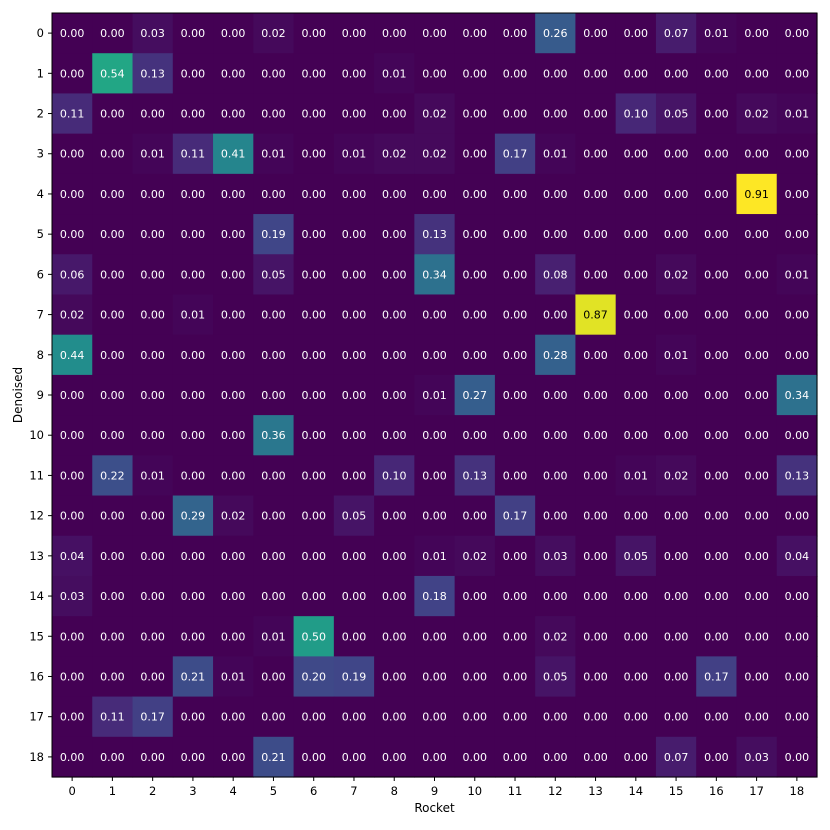  What do you see at coordinates (233, 154) in the screenshot?
I see `cell-value-label: 0.41` at bounding box center [233, 154].